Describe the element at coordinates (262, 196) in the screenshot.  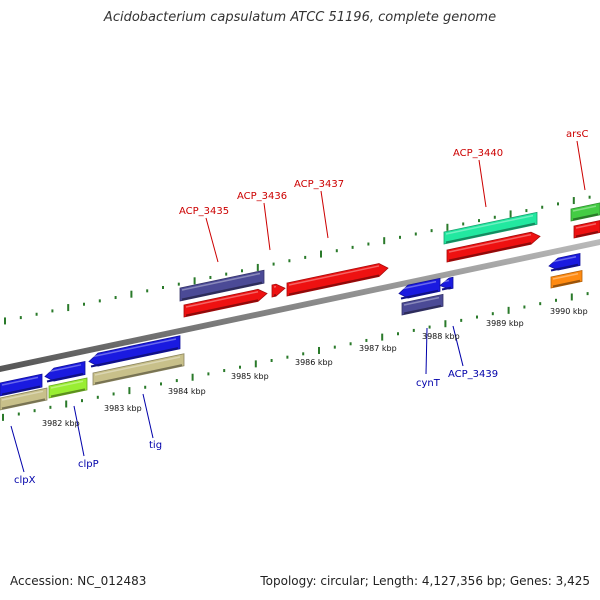
I see `gene-label-acp-3436: ACP_3436` at that location.